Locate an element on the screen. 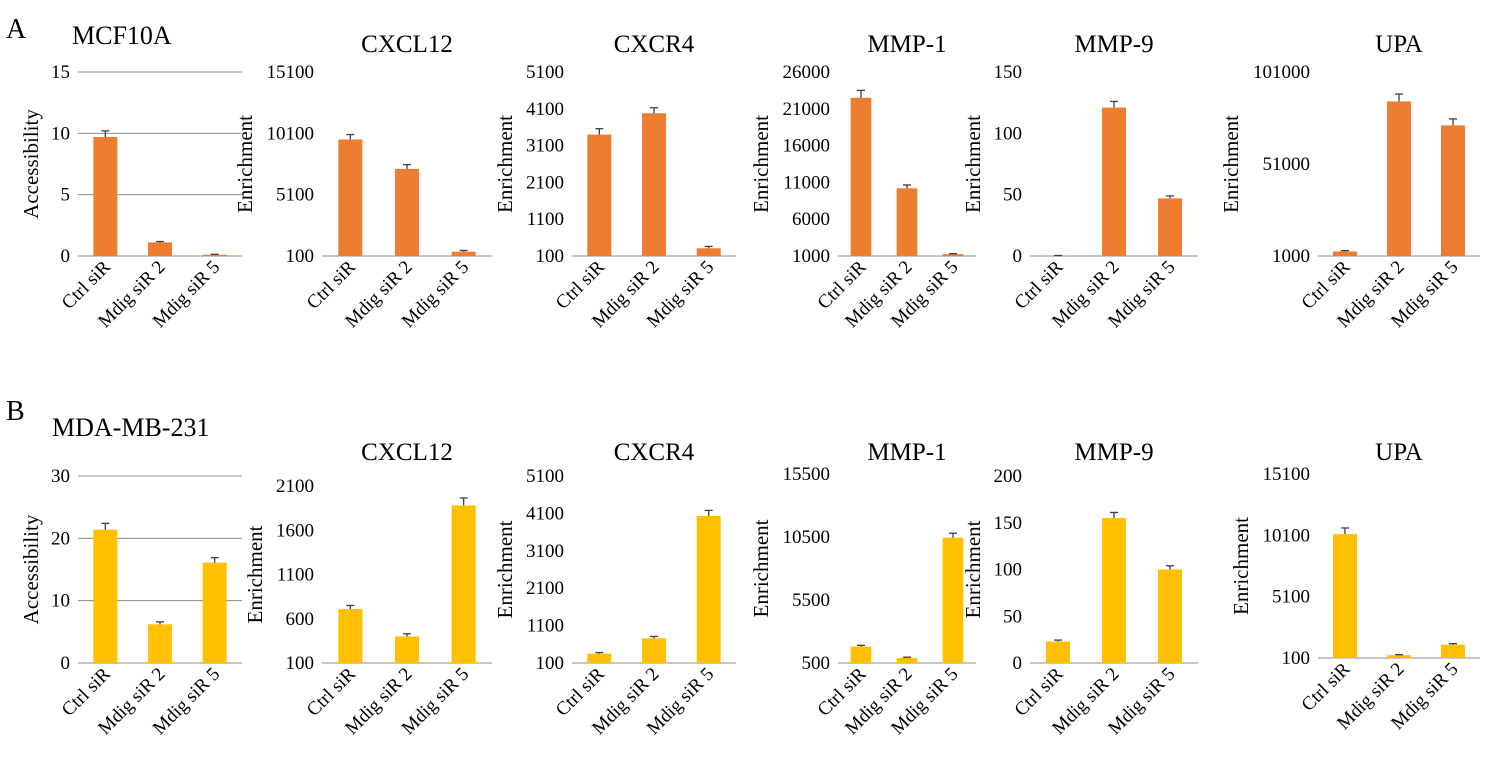 The height and width of the screenshot is (761, 1500). panel-letter-a: A is located at coordinates (16, 29).